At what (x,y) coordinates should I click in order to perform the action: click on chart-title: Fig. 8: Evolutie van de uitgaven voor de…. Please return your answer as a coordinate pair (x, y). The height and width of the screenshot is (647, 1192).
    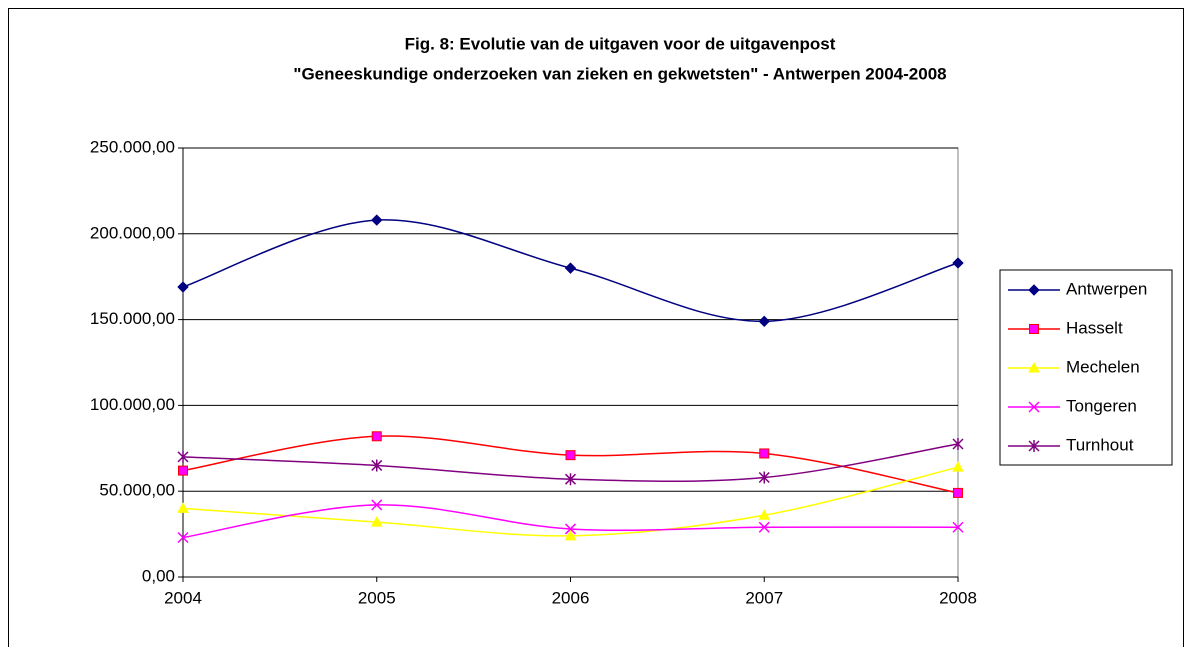
    Looking at the image, I should click on (620, 43).